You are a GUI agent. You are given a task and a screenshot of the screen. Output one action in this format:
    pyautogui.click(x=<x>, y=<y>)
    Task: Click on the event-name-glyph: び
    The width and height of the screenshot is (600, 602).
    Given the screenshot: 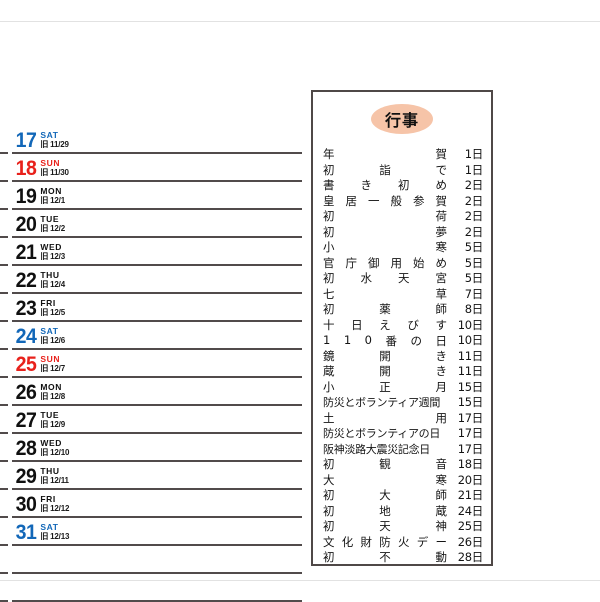 What is the action you would take?
    pyautogui.click(x=413, y=324)
    